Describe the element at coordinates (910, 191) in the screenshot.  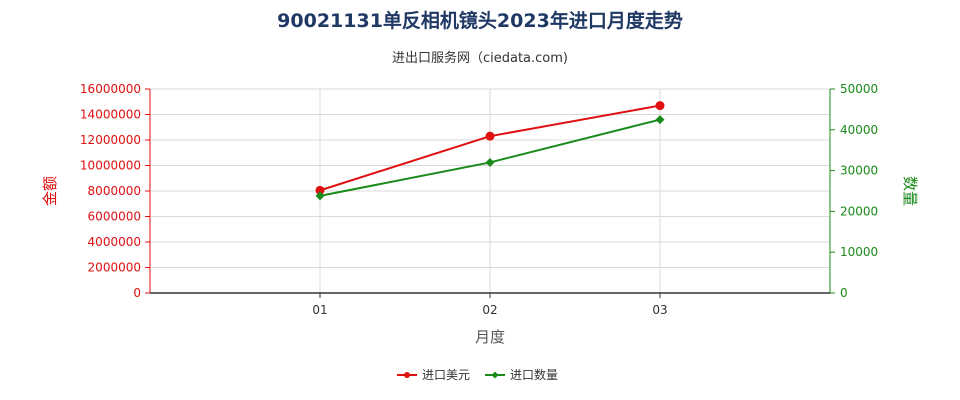
I see `right-axis-title: 数量` at that location.